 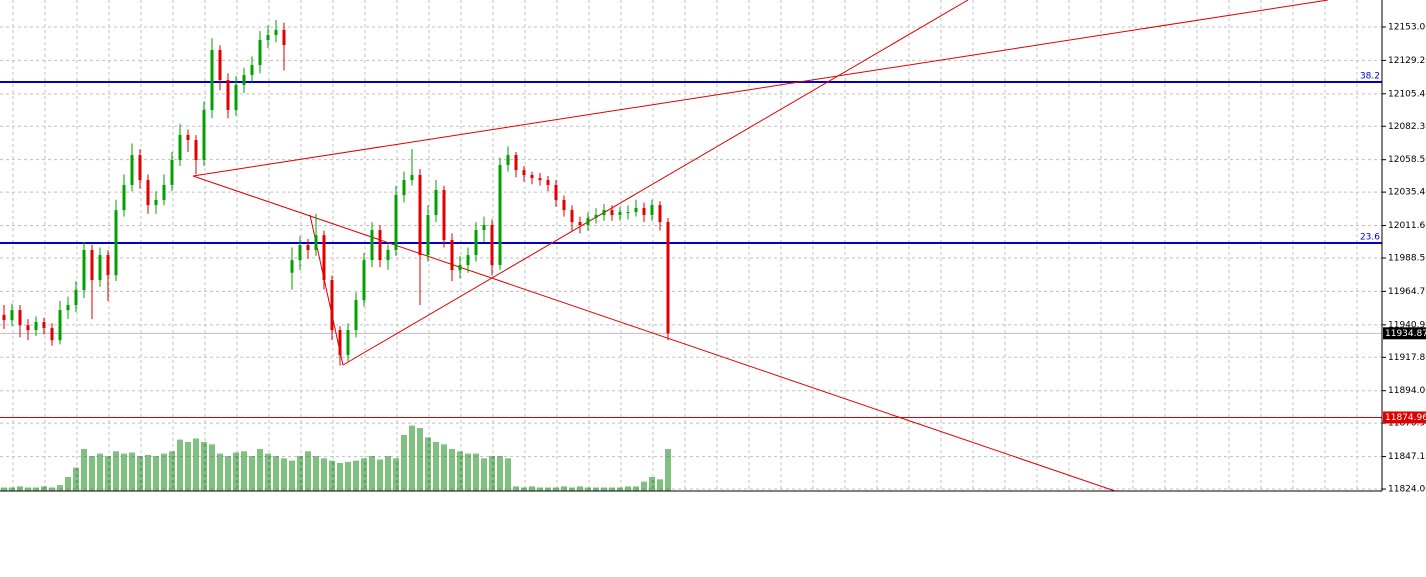 I want to click on y-tick-label: 12129.20, so click(x=1407, y=61).